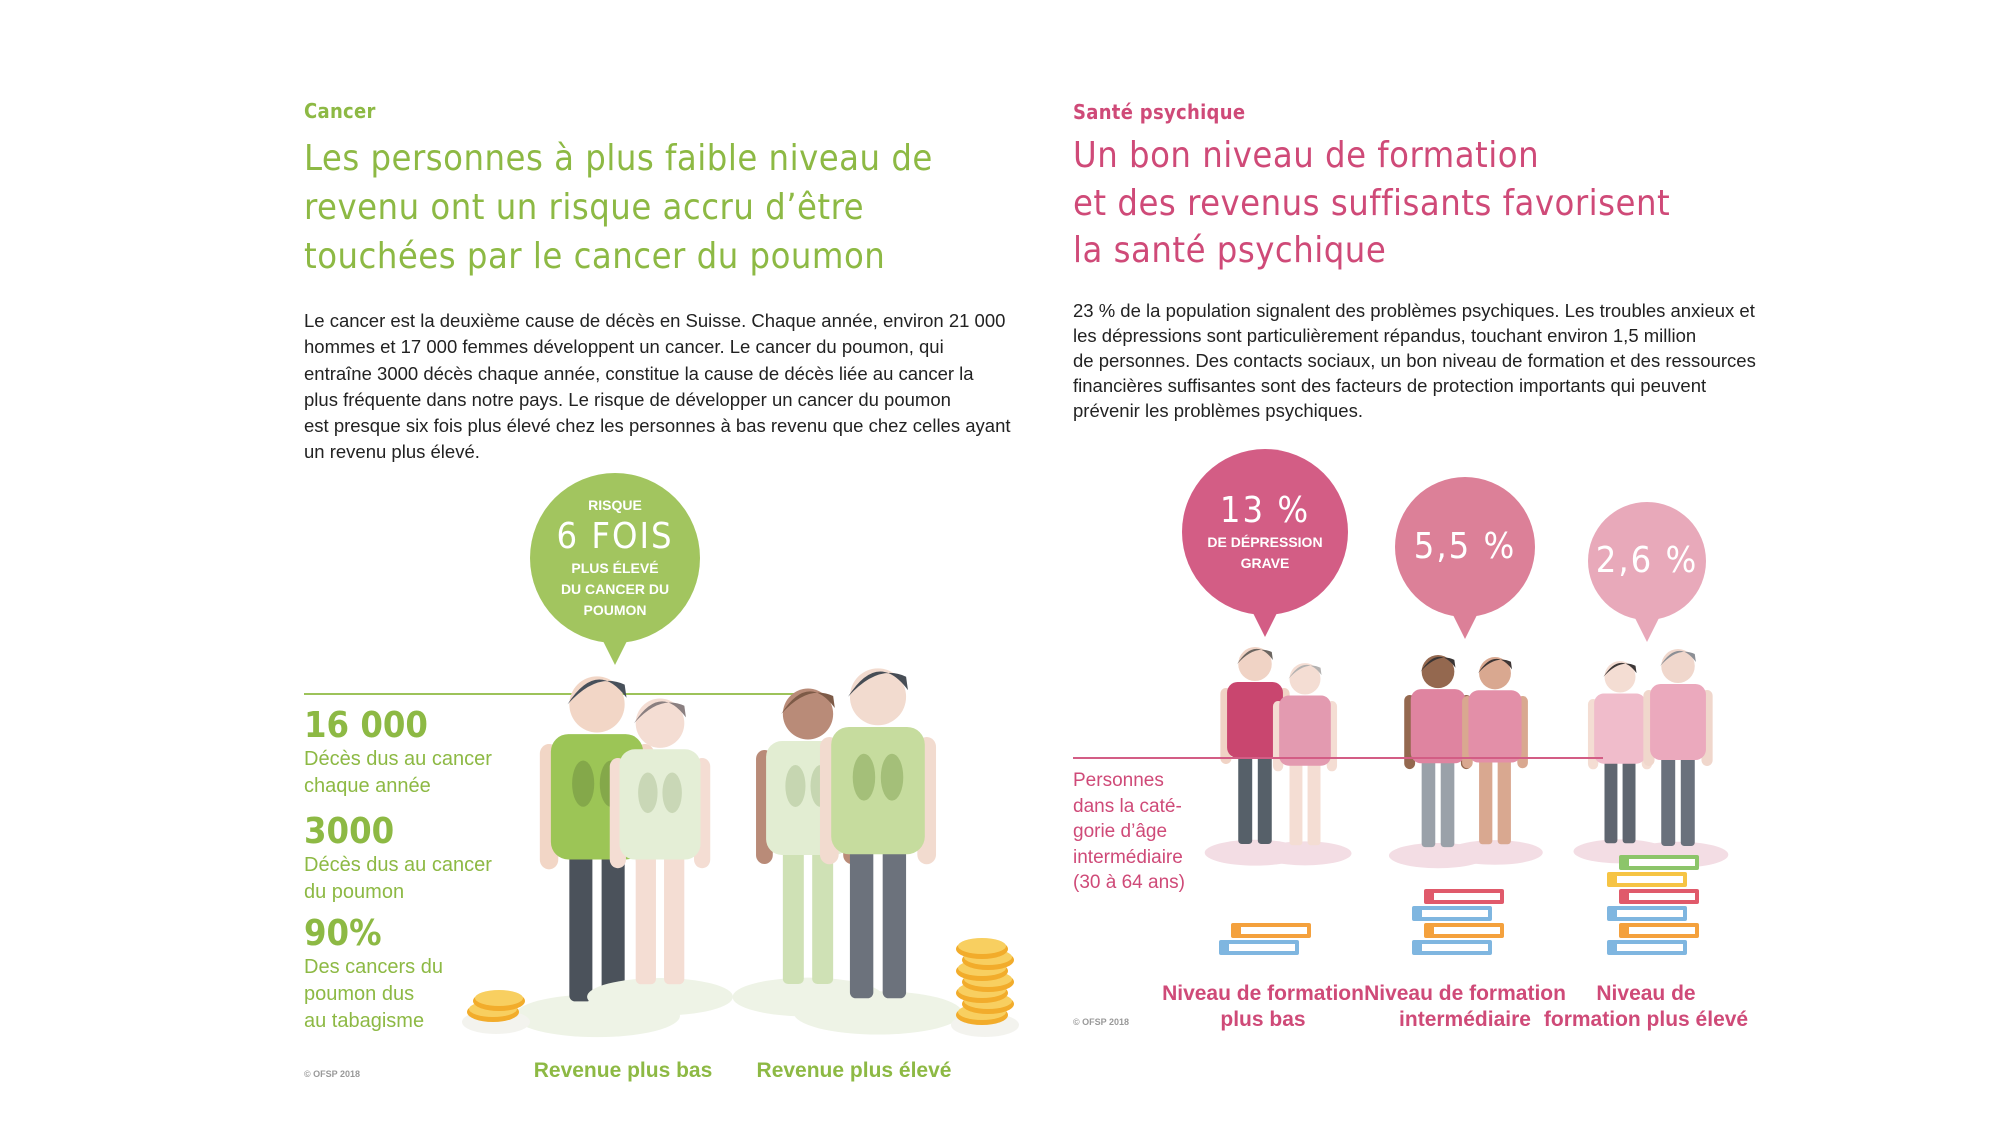 This screenshot has height=1125, width=2000. What do you see at coordinates (1465, 558) in the screenshot?
I see `bubble-mid-education: 5,5 %` at bounding box center [1465, 558].